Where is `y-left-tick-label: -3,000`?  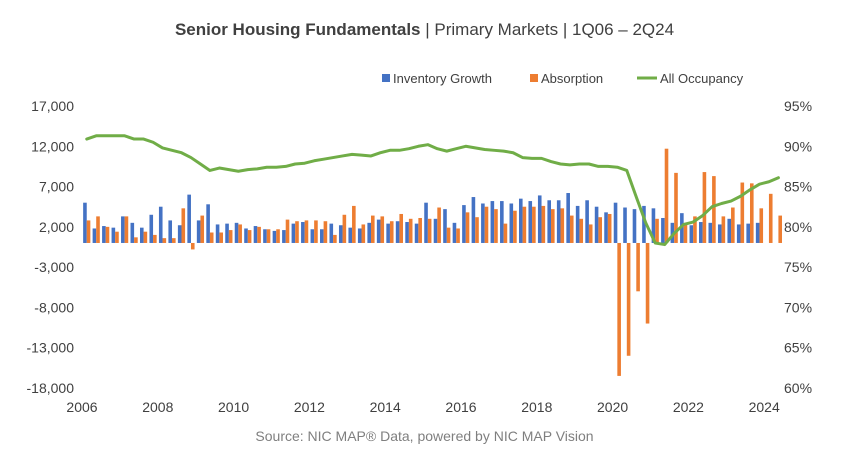
y-left-tick-label: -3,000 is located at coordinates (54, 267).